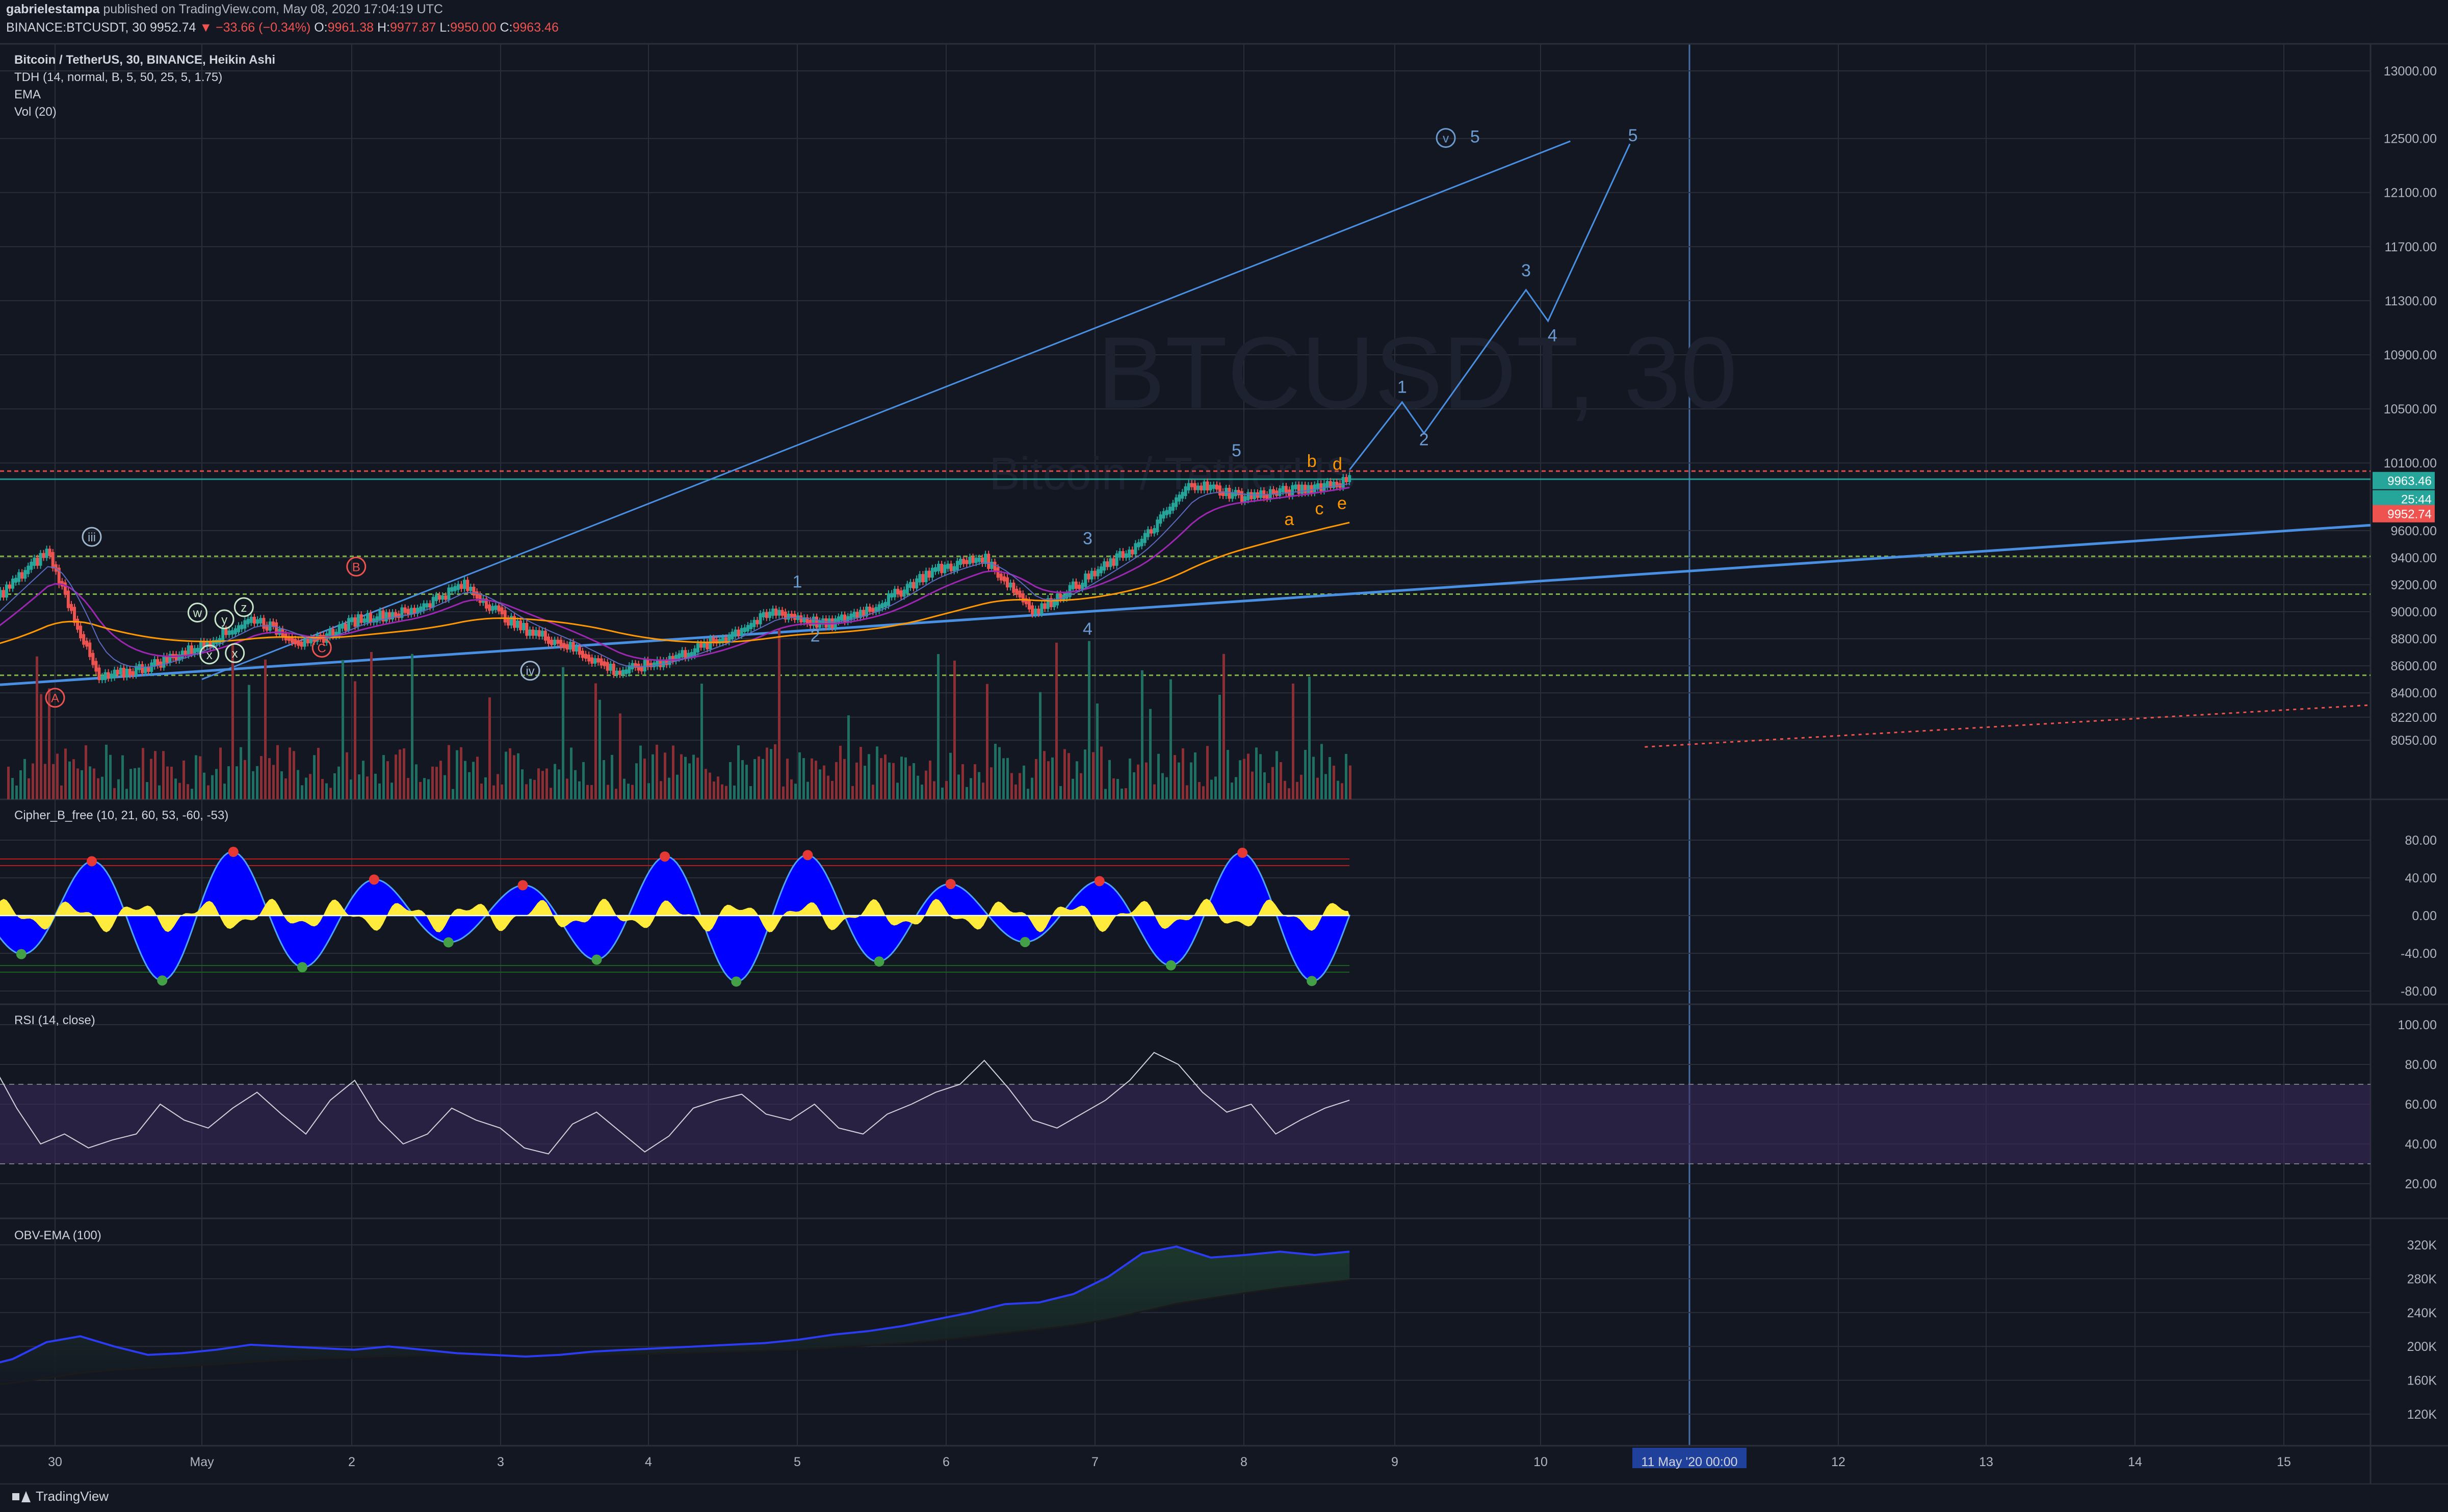  I want to click on wave-label-correction-circle, so click(356, 566).